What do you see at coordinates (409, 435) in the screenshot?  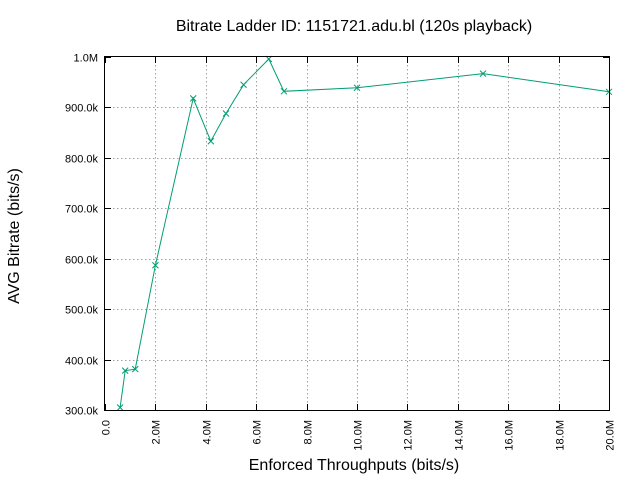 I see `x-tick-label: 12.0M` at bounding box center [409, 435].